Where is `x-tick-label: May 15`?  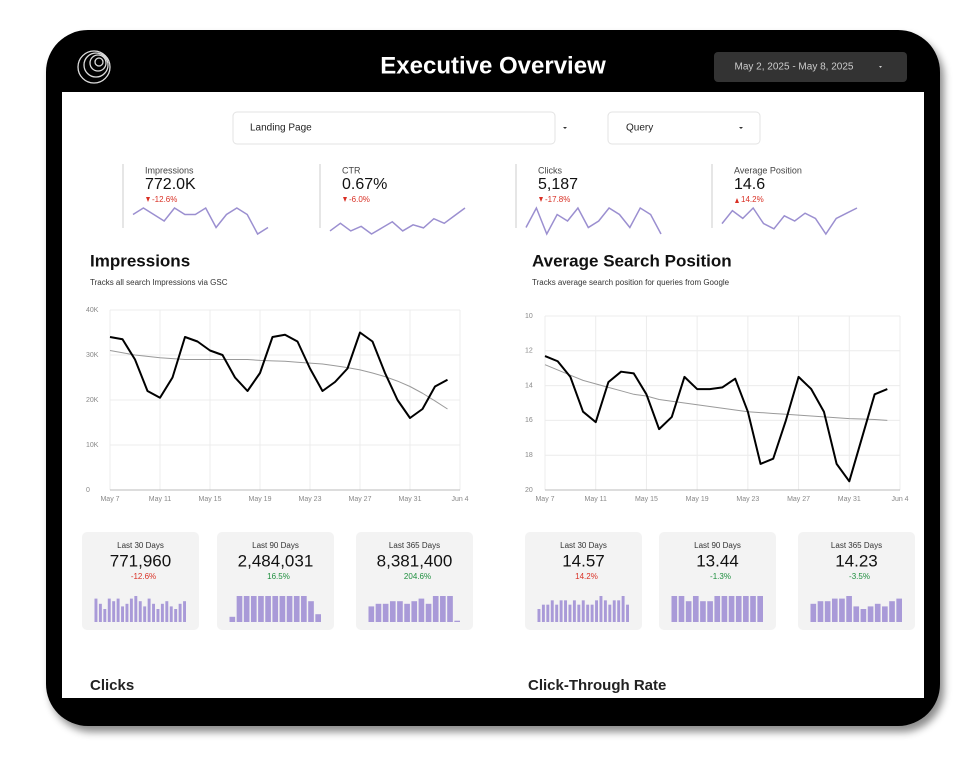
x-tick-label: May 15 is located at coordinates (210, 499).